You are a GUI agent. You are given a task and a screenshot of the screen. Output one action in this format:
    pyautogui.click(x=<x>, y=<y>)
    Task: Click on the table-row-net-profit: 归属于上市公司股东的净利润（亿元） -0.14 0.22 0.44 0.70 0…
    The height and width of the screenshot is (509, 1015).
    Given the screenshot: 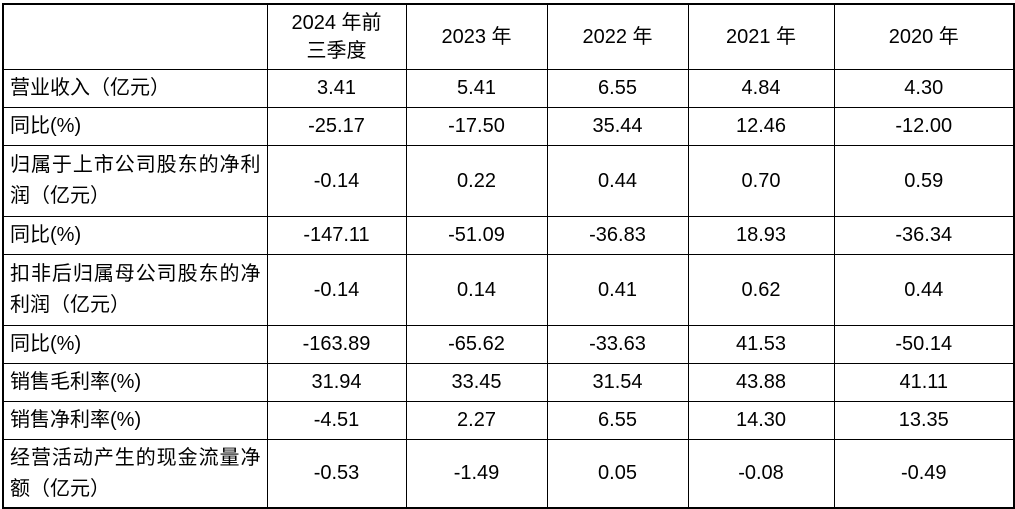 What is the action you would take?
    pyautogui.click(x=508, y=181)
    